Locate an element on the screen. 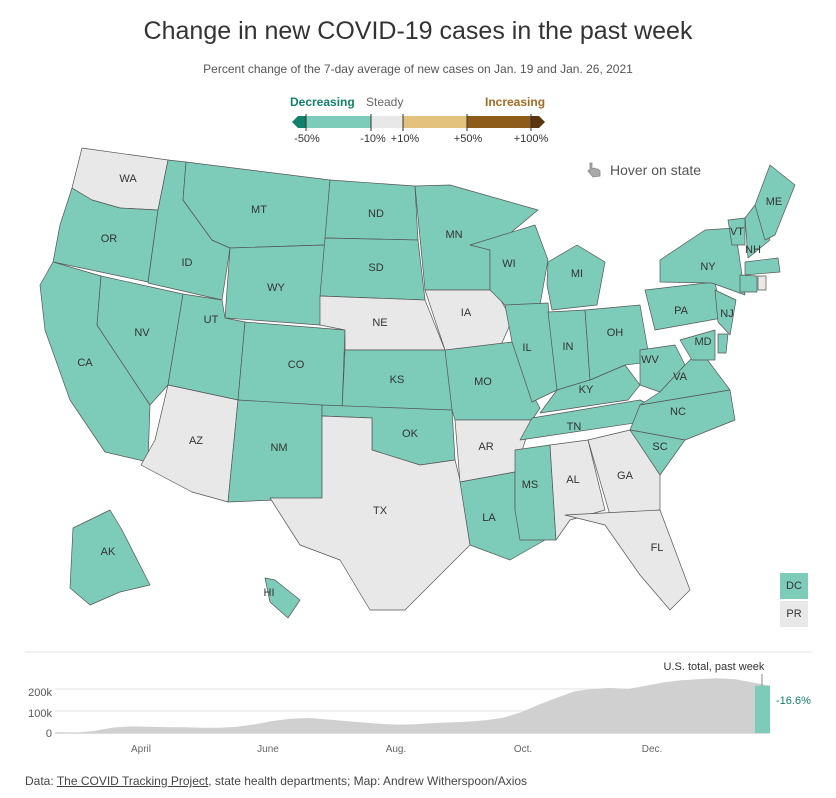 The width and height of the screenshot is (836, 798). x-tick-aug: Aug. is located at coordinates (396, 749).